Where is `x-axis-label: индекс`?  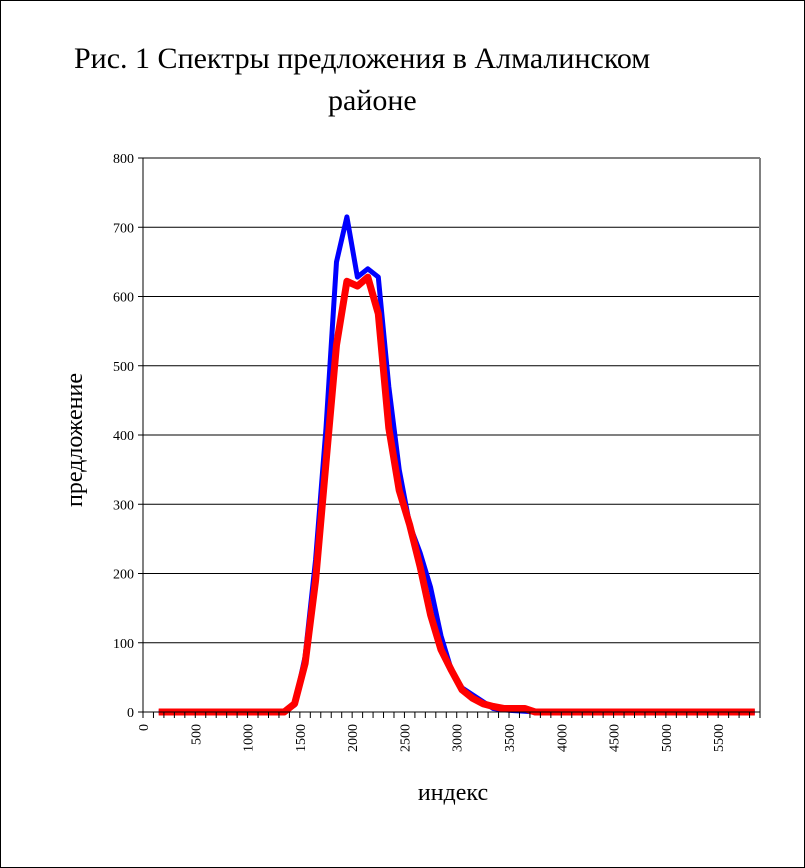 x-axis-label: индекс is located at coordinates (453, 793).